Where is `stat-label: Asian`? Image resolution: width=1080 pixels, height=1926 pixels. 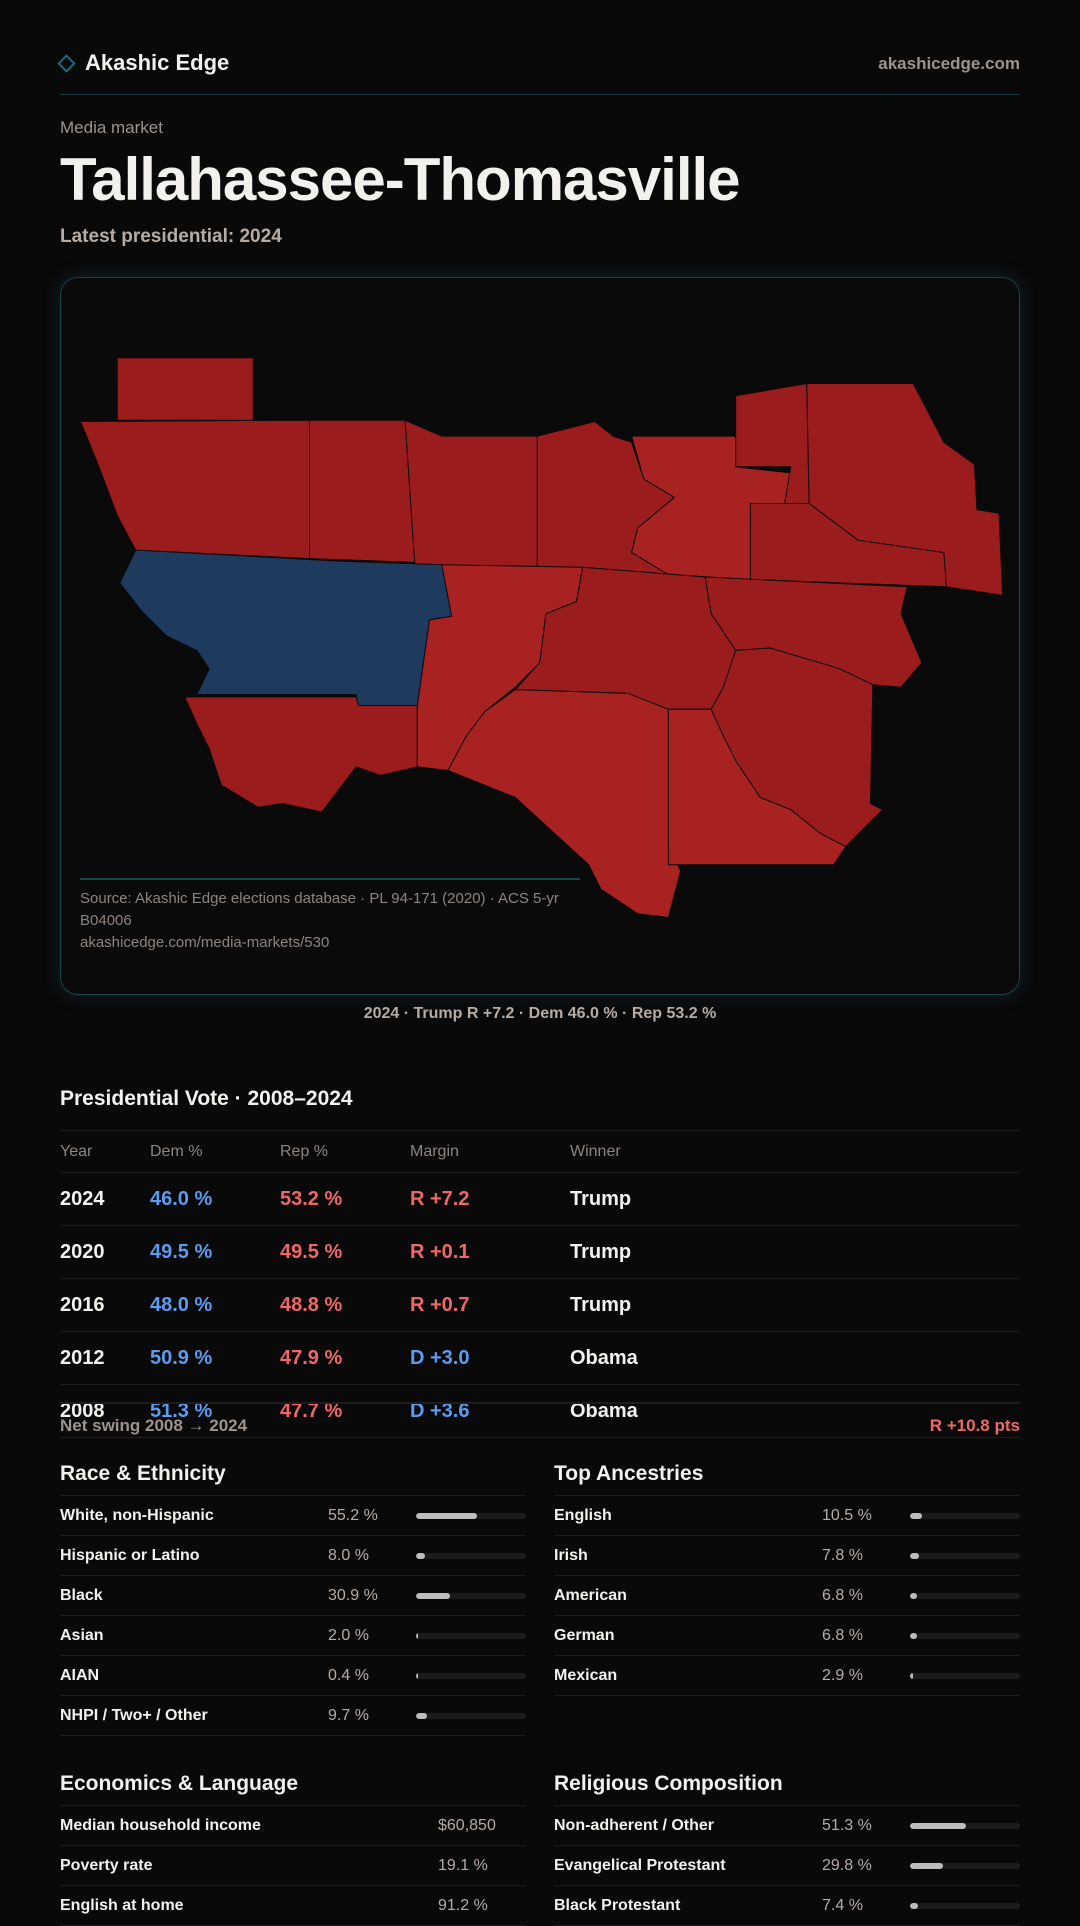
stat-label: Asian is located at coordinates (82, 1635).